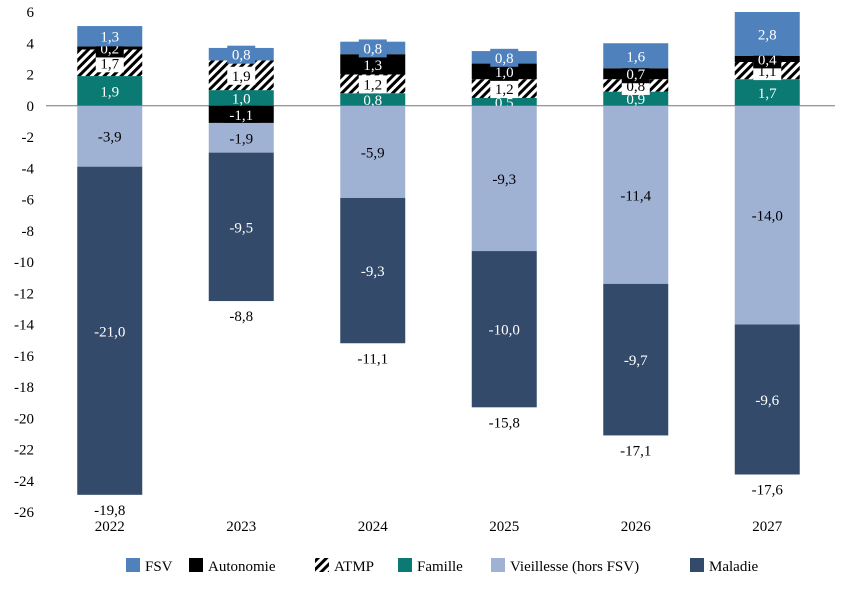 The height and width of the screenshot is (590, 845). What do you see at coordinates (24, 326) in the screenshot?
I see `y-tick-label: -14` at bounding box center [24, 326].